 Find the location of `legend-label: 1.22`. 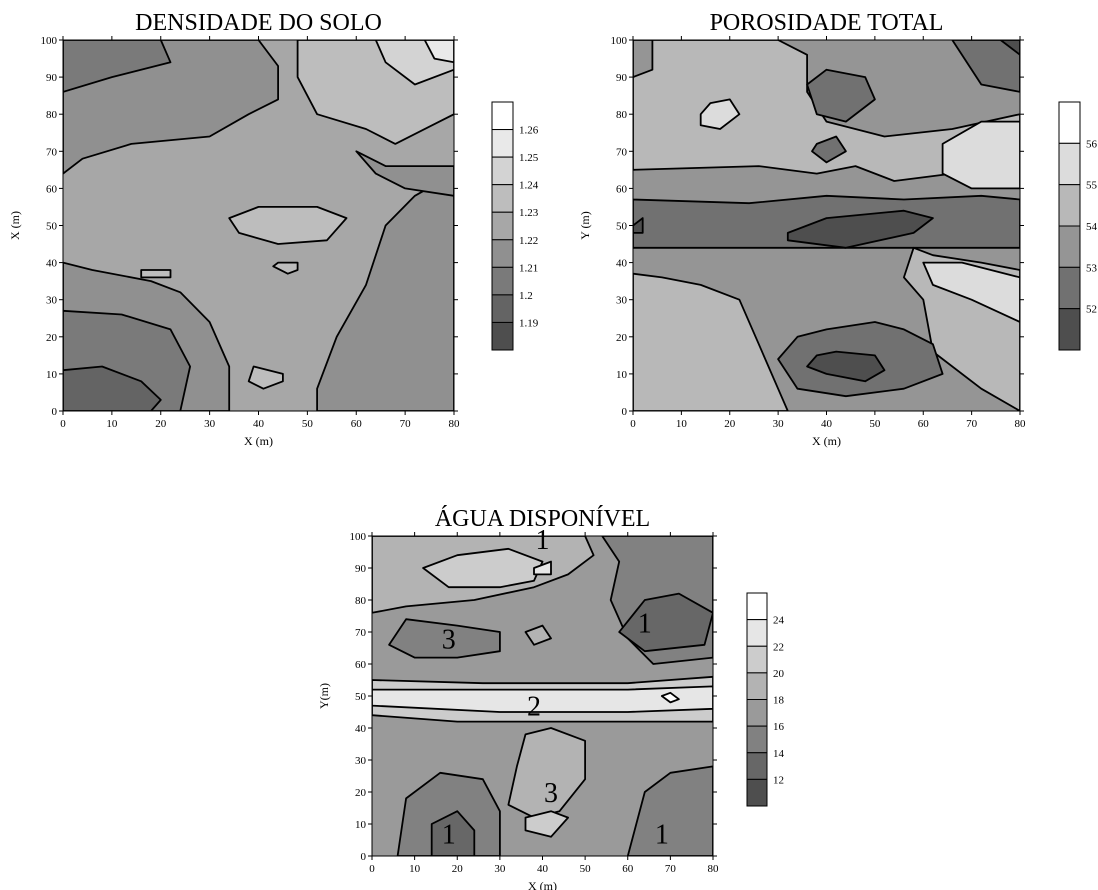

legend-label: 1.22 is located at coordinates (528, 241).